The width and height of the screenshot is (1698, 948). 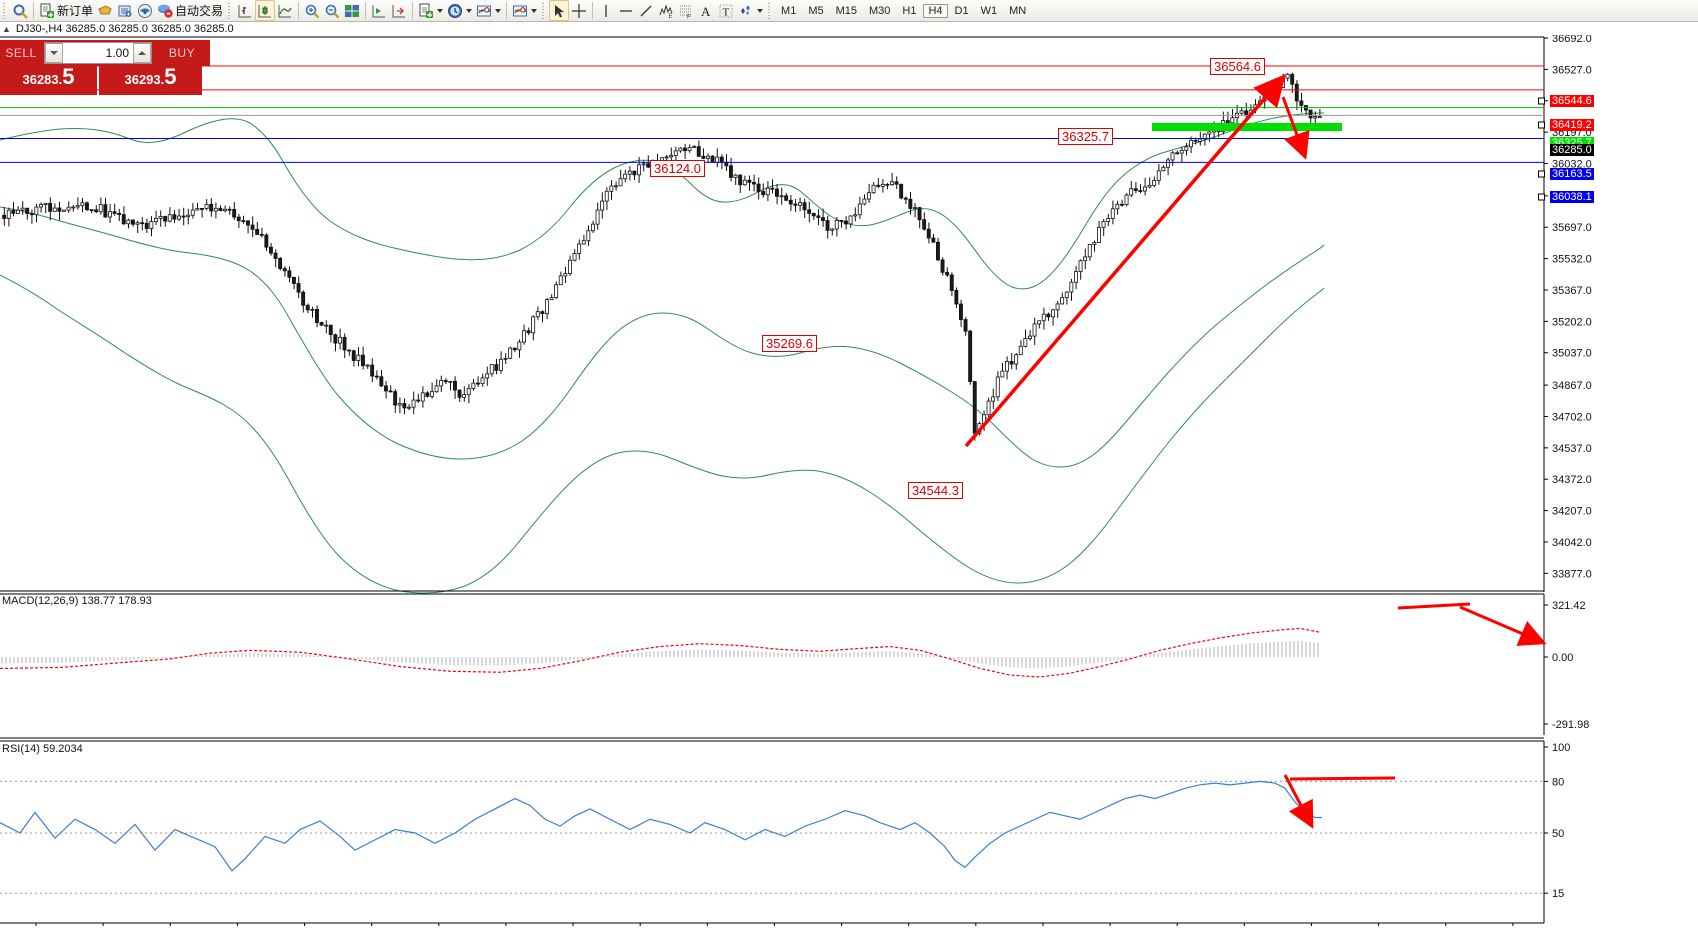 What do you see at coordinates (841, 927) in the screenshot?
I see `svg-text: 10 Dec 20:00` at bounding box center [841, 927].